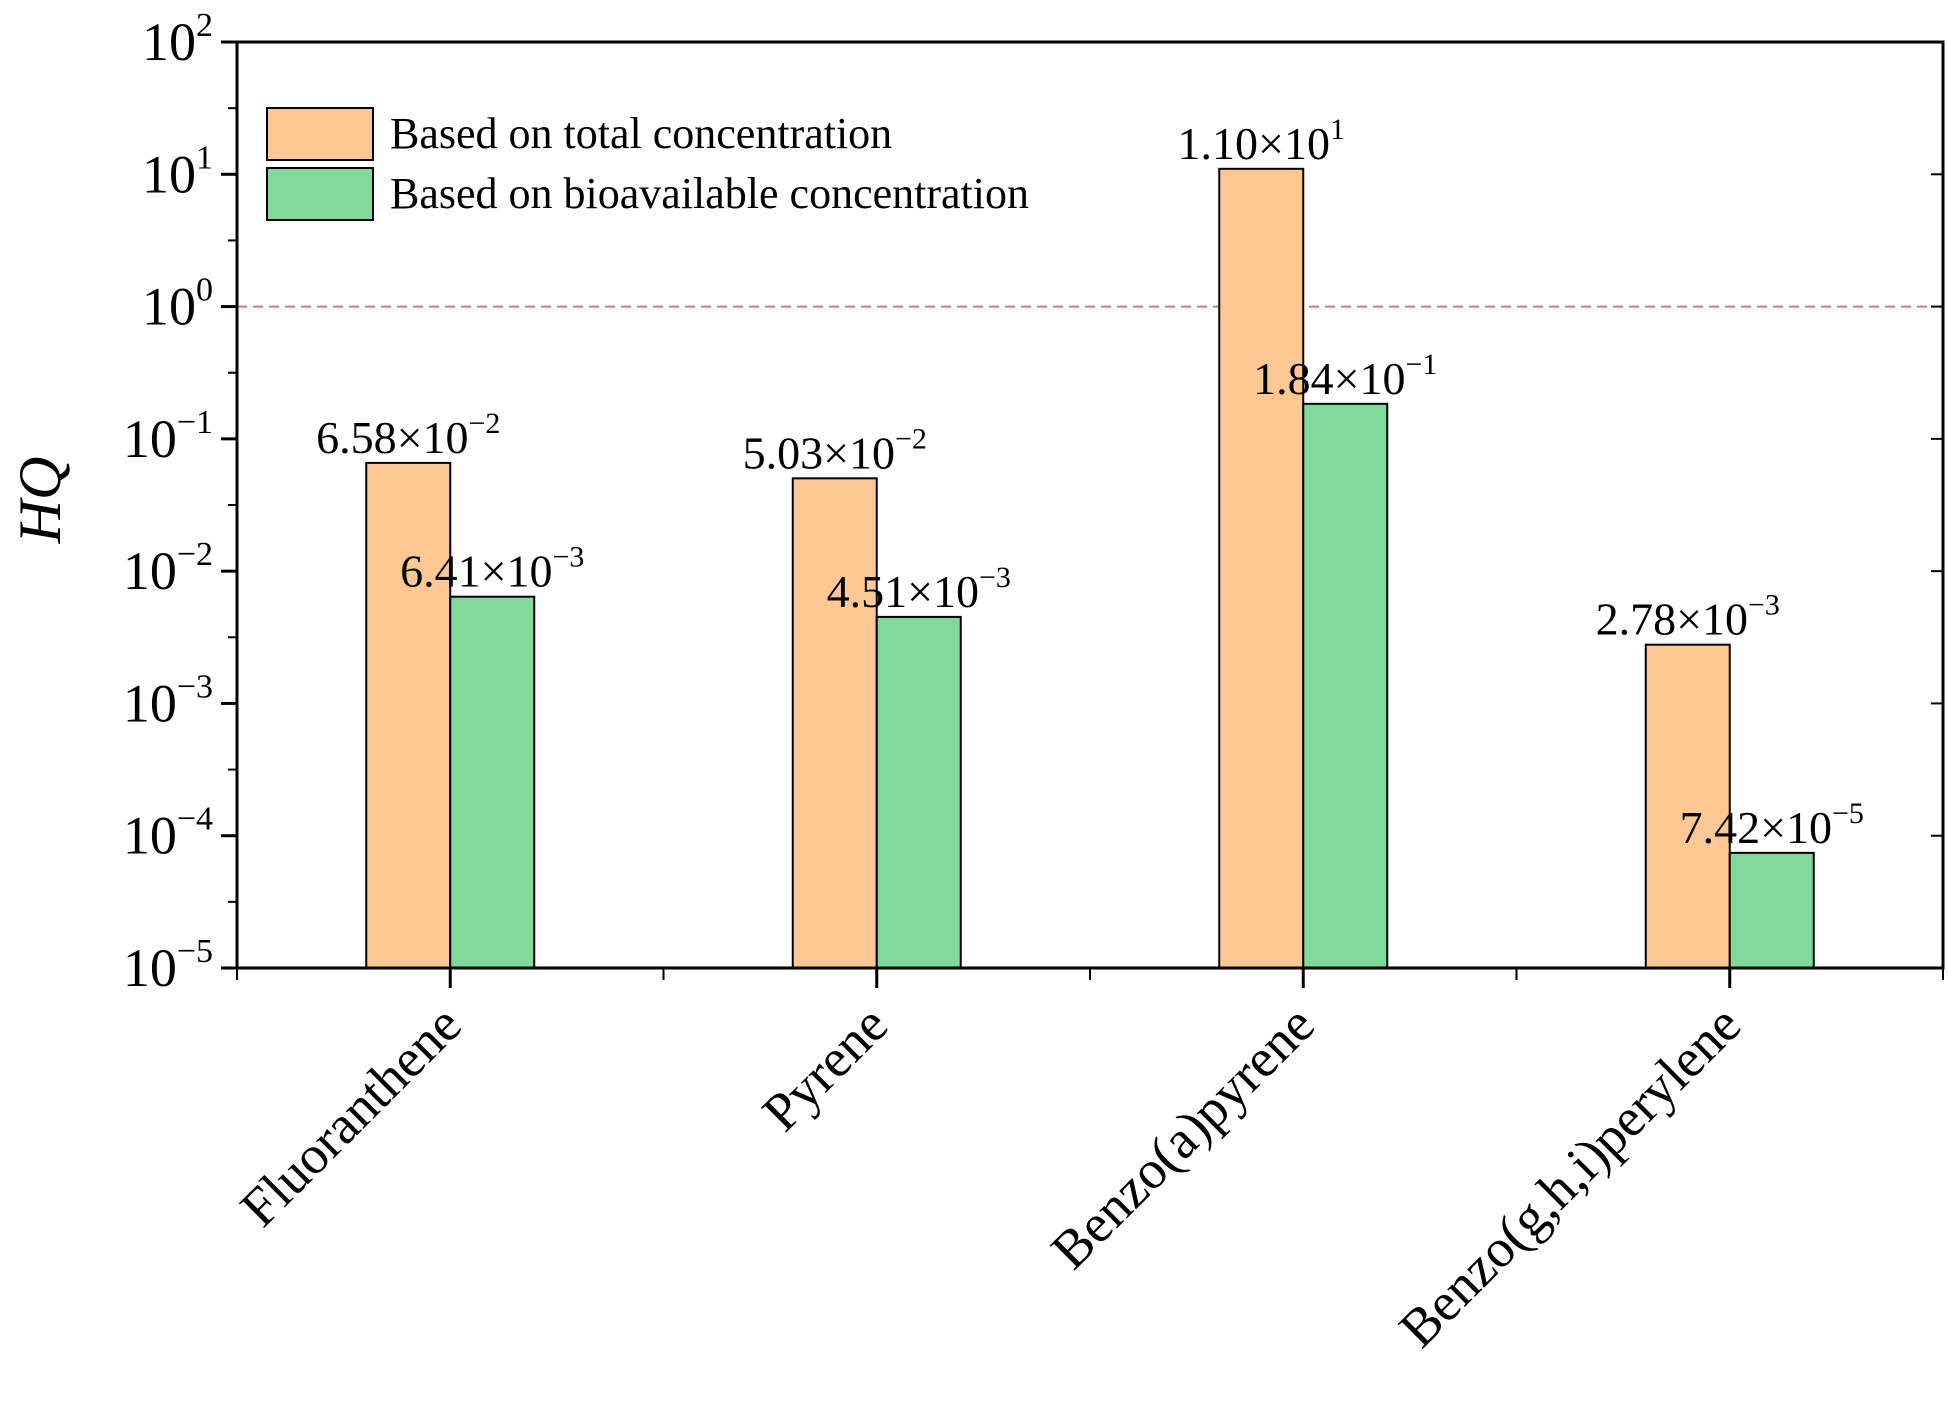  What do you see at coordinates (177, 39) in the screenshot?
I see `y-tick-label: 10²` at bounding box center [177, 39].